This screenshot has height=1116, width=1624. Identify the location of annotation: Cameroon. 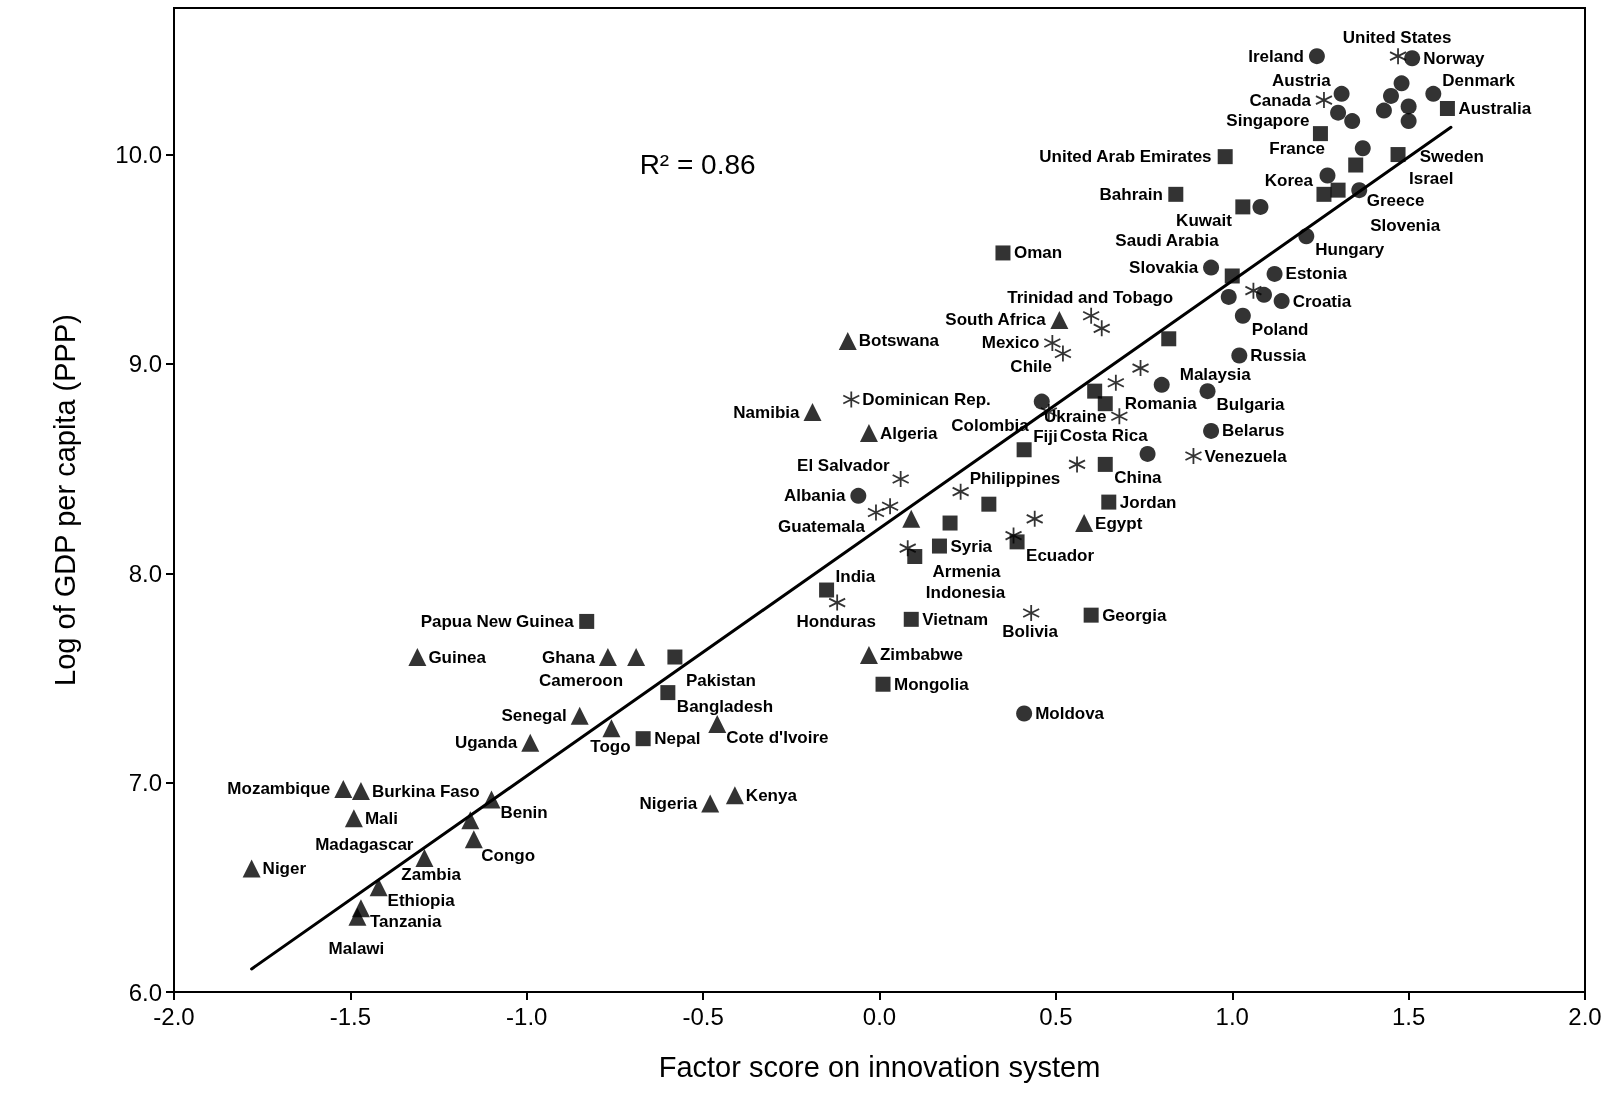
(581, 681).